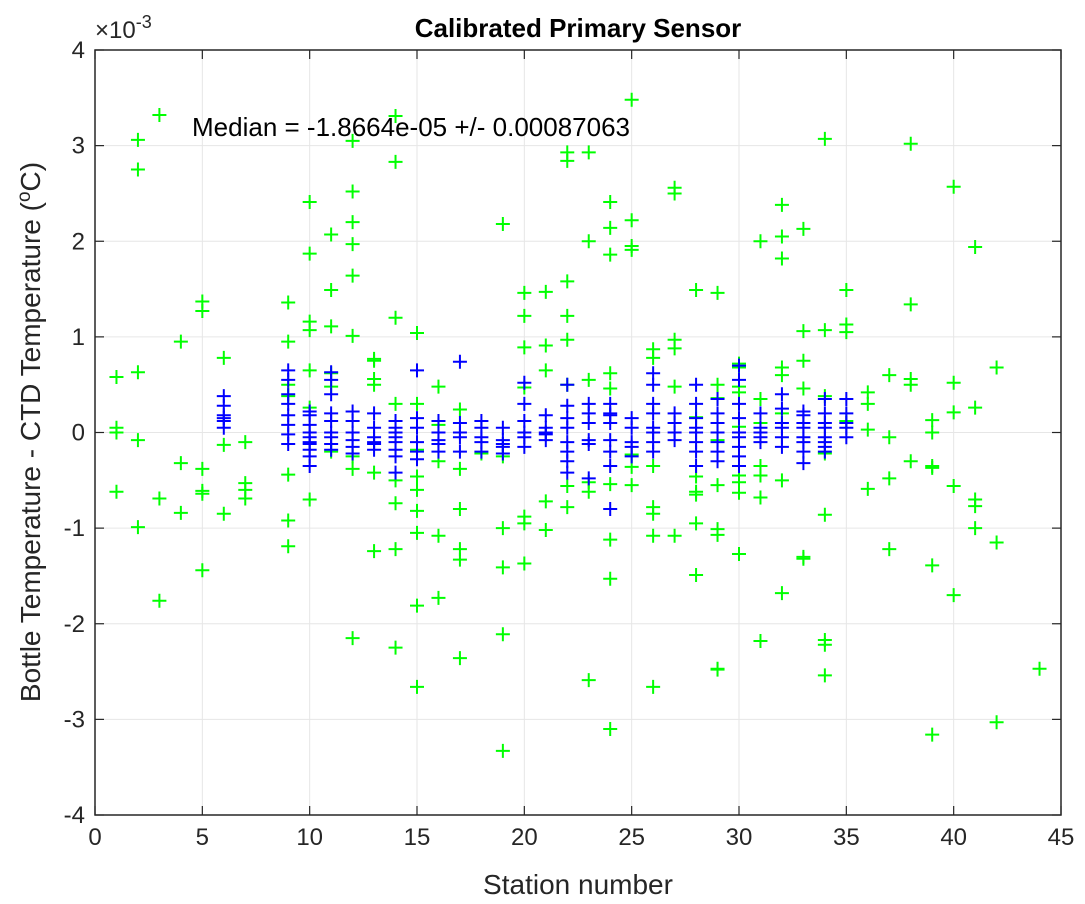 The height and width of the screenshot is (904, 1085). Describe the element at coordinates (578, 884) in the screenshot. I see `x-axis-title: Station number` at that location.